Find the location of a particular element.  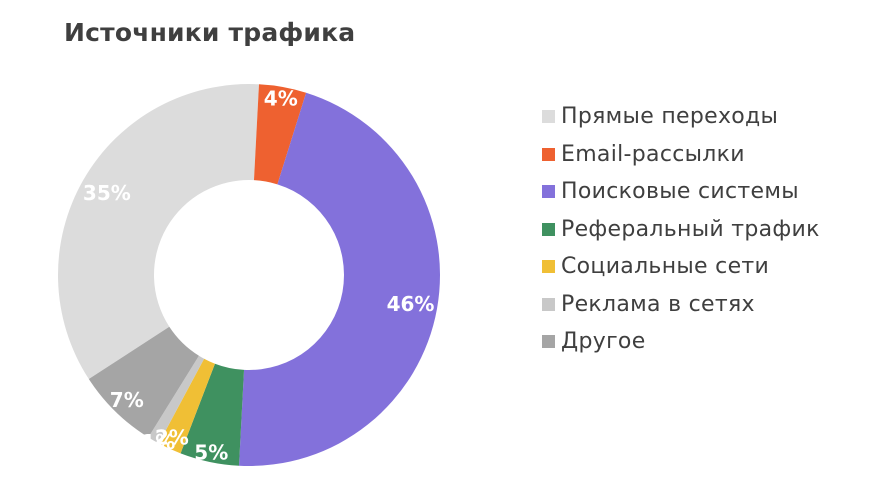

slice-label-реклама-в-сетях: 1% is located at coordinates (158, 442).